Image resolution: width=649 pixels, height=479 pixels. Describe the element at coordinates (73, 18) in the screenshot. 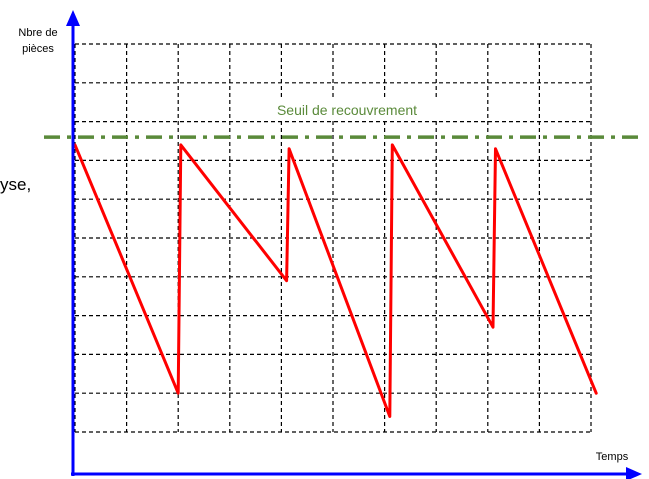

I see `y-axis-arrow-icon` at that location.